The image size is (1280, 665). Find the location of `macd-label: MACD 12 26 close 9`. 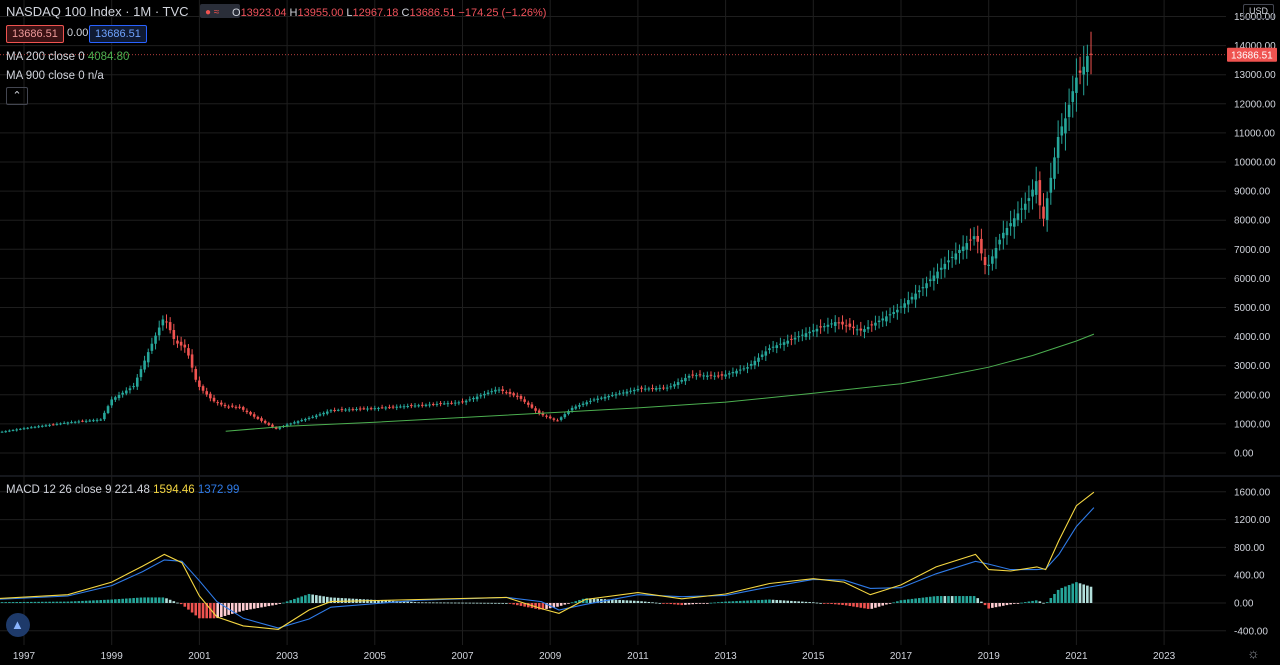

macd-label: MACD 12 26 close 9 is located at coordinates (59, 490).